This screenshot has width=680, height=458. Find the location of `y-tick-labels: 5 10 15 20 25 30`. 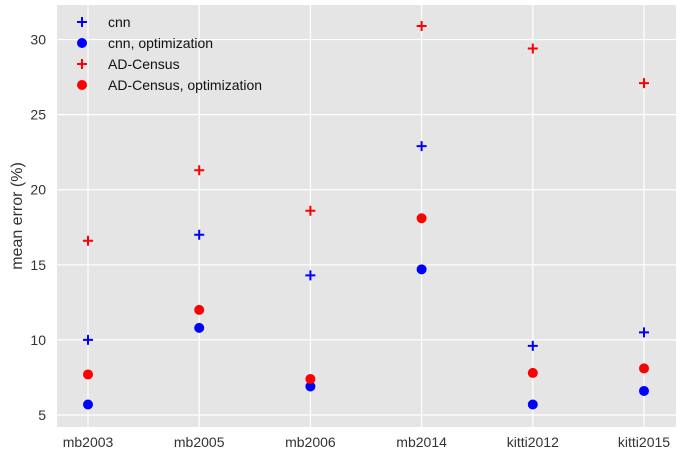

y-tick-labels: 5 10 15 20 25 30 is located at coordinates (38, 227).